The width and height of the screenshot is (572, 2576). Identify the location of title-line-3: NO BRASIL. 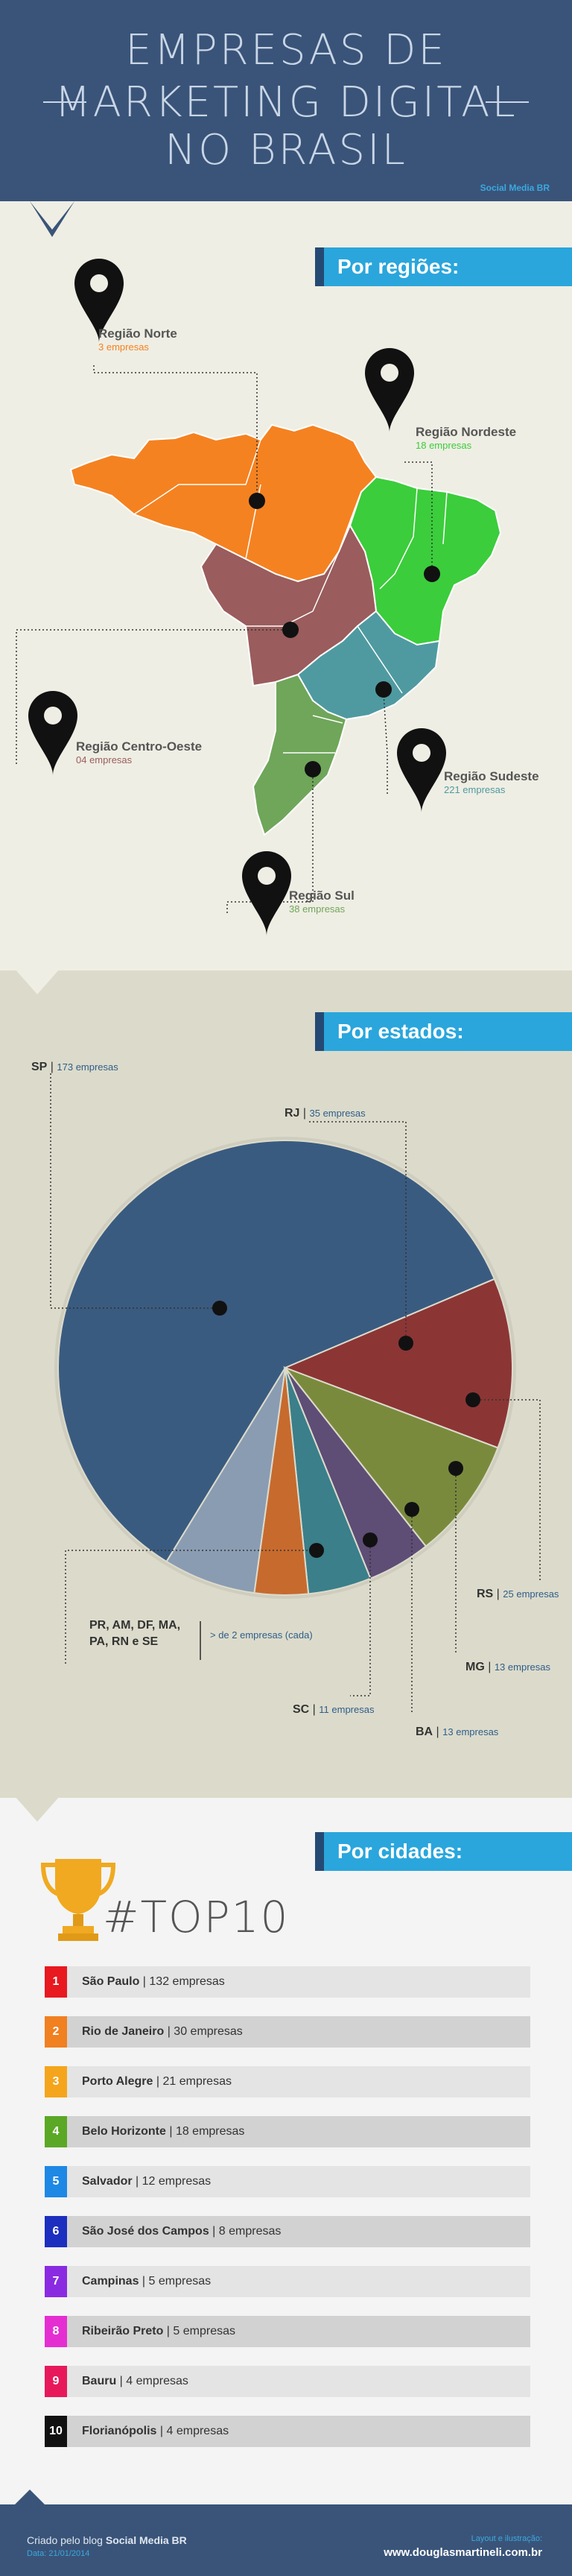
(286, 150).